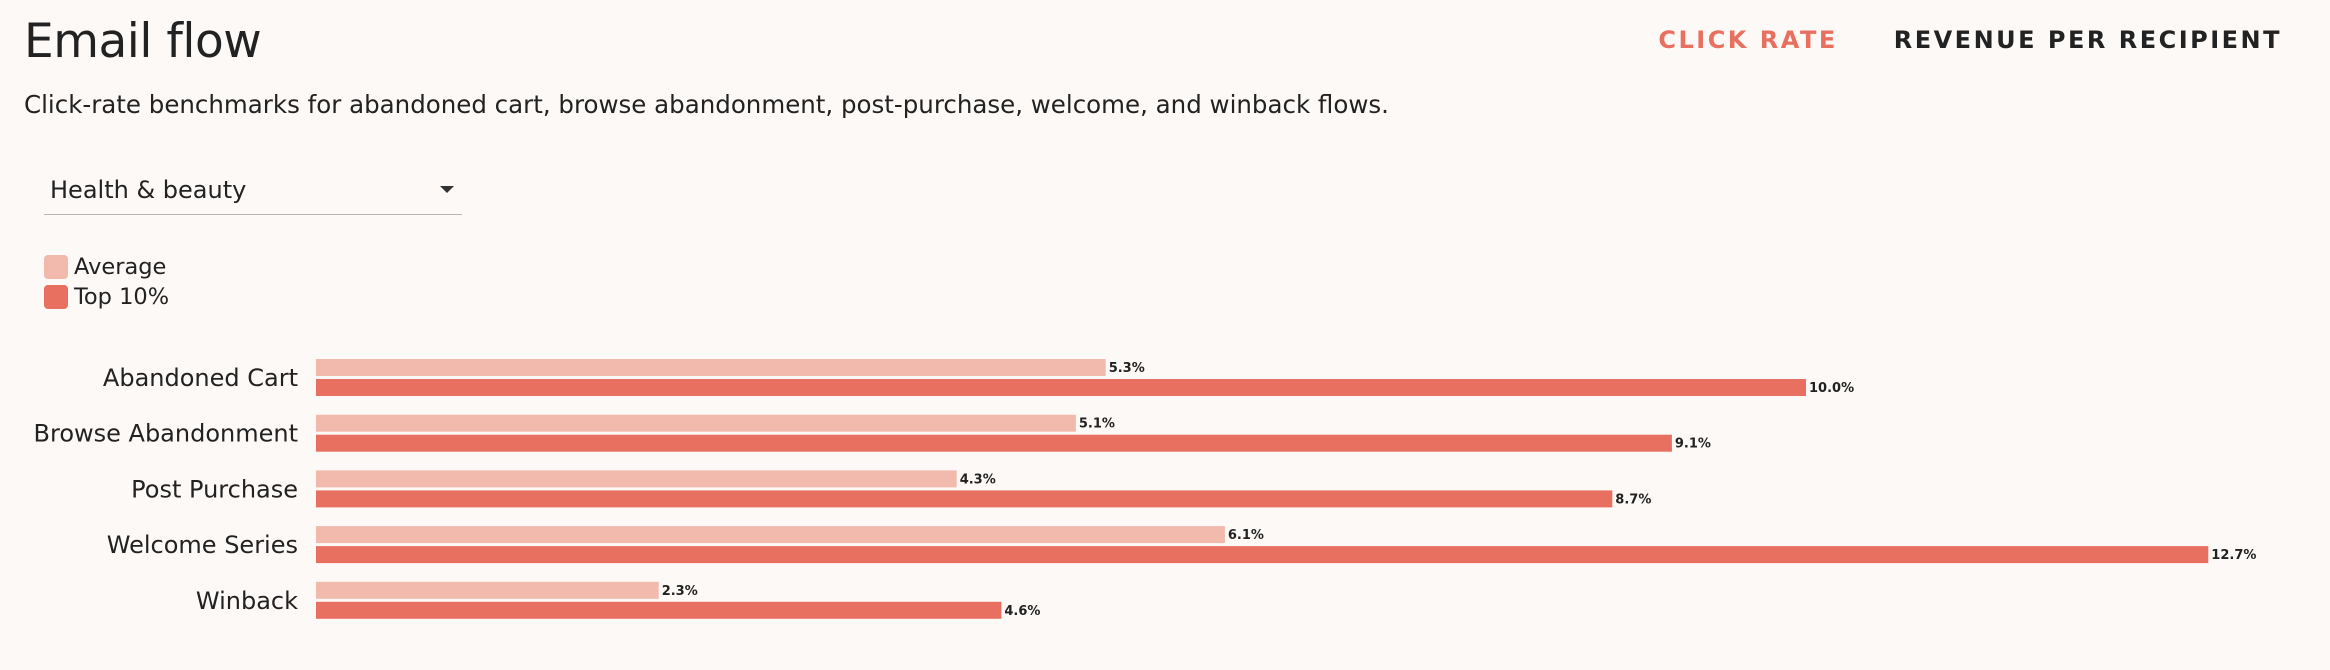 The image size is (2330, 670). I want to click on data-label-top-post-purchase: 8.7%, so click(1633, 499).